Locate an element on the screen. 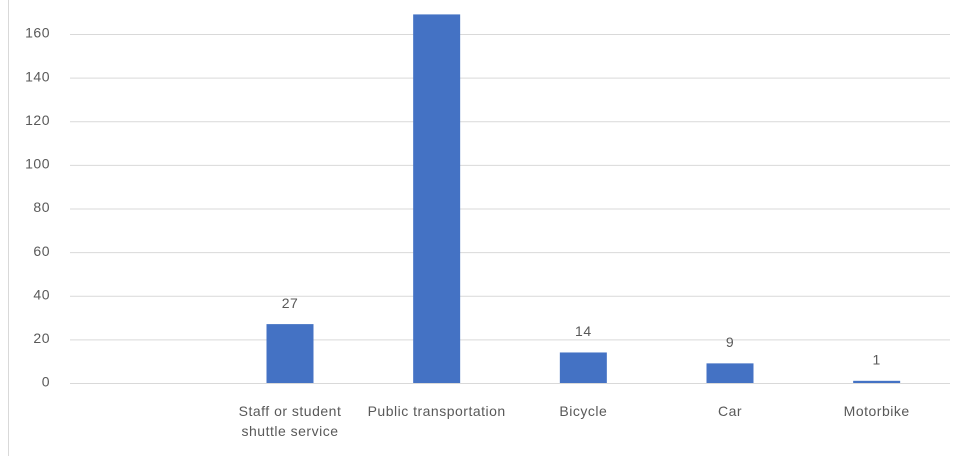  y-tick-label: 0 is located at coordinates (46, 382).